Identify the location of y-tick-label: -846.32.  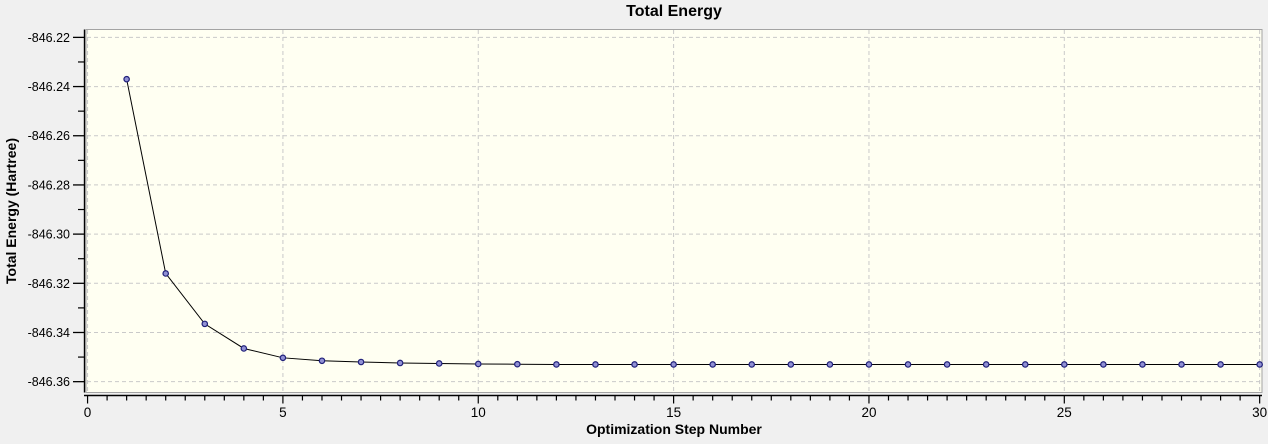
(49, 284).